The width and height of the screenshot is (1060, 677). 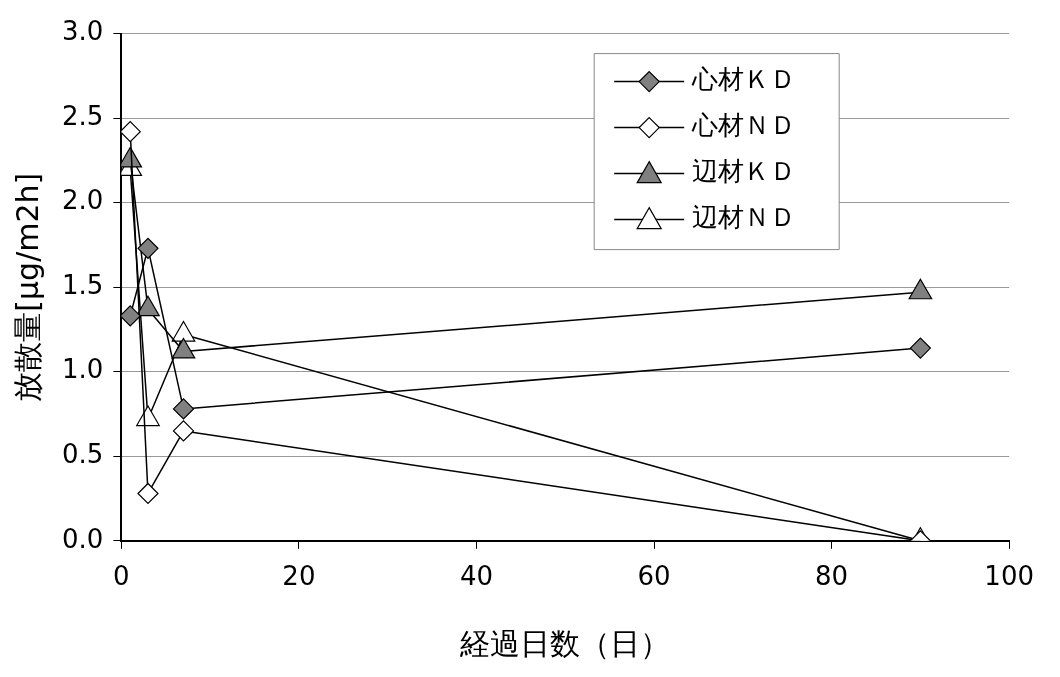 I want to click on x-tick-label: 100, so click(x=1009, y=576).